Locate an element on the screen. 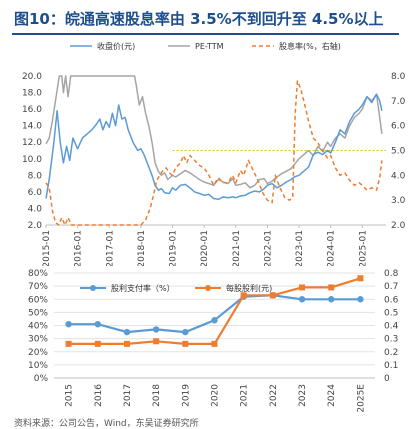  source-note: 资料来源：公司公告，Wind，东吴证券研究所 is located at coordinates (106, 424).